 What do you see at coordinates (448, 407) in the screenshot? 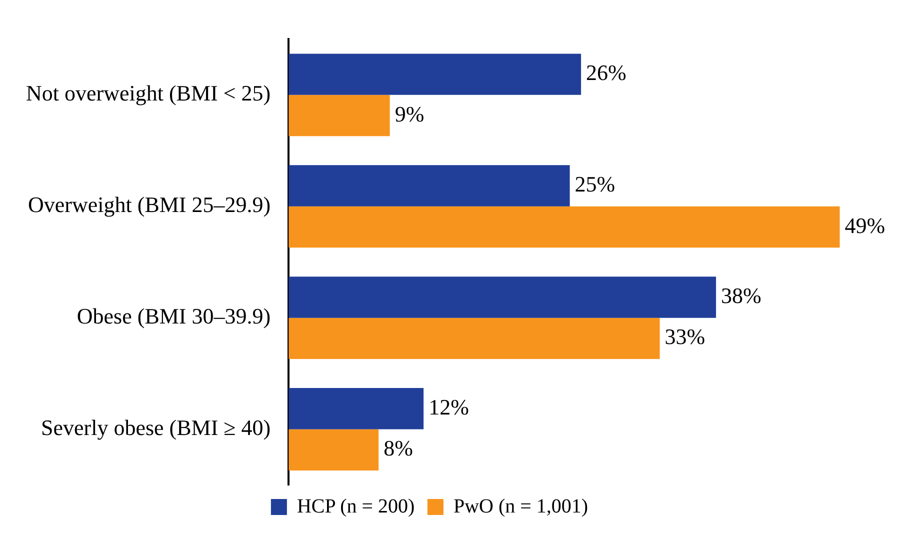
I see `data-label: 12%` at bounding box center [448, 407].